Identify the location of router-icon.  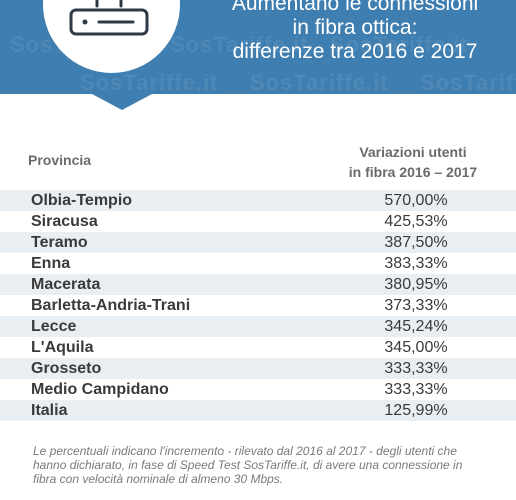
(109, 18).